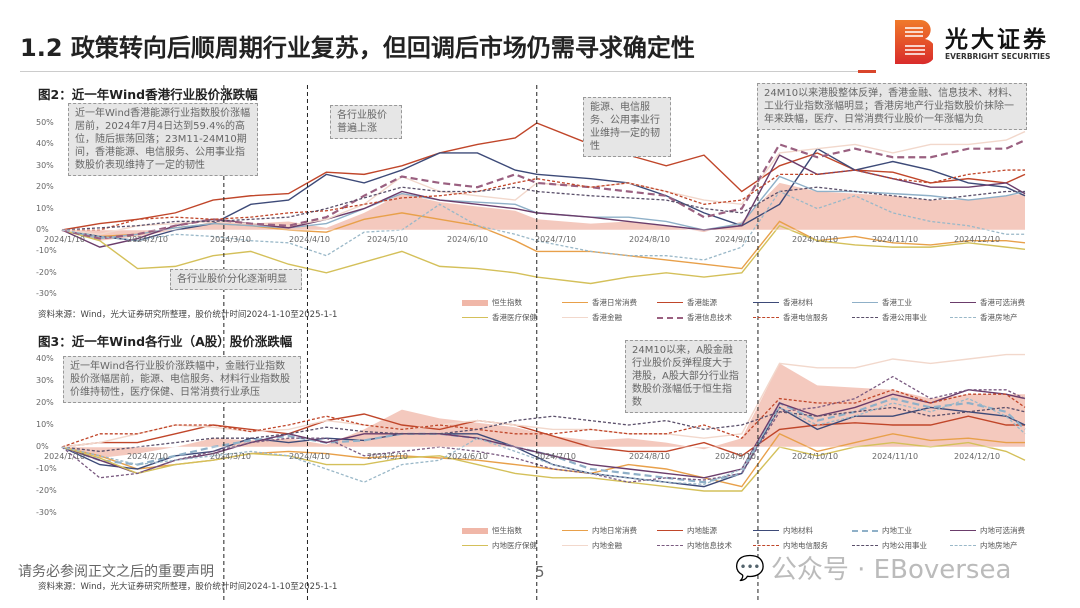 Image resolution: width=1080 pixels, height=608 pixels. What do you see at coordinates (998, 56) in the screenshot?
I see `logo-en: EVERBRIGHT SECURITIES` at bounding box center [998, 56].